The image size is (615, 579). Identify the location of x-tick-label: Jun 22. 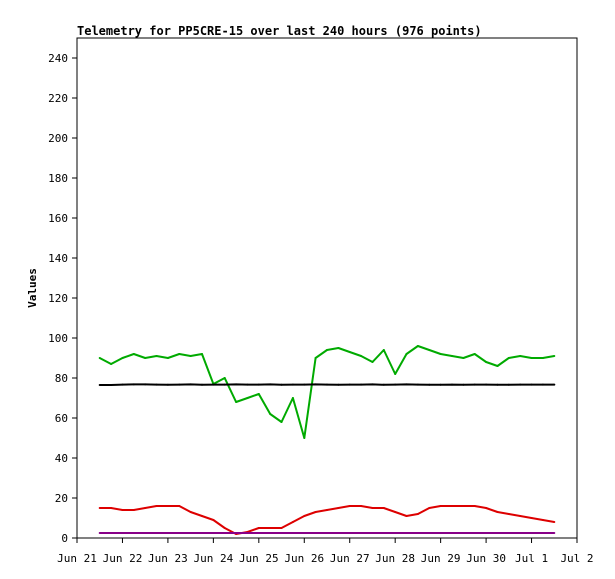
(123, 558).